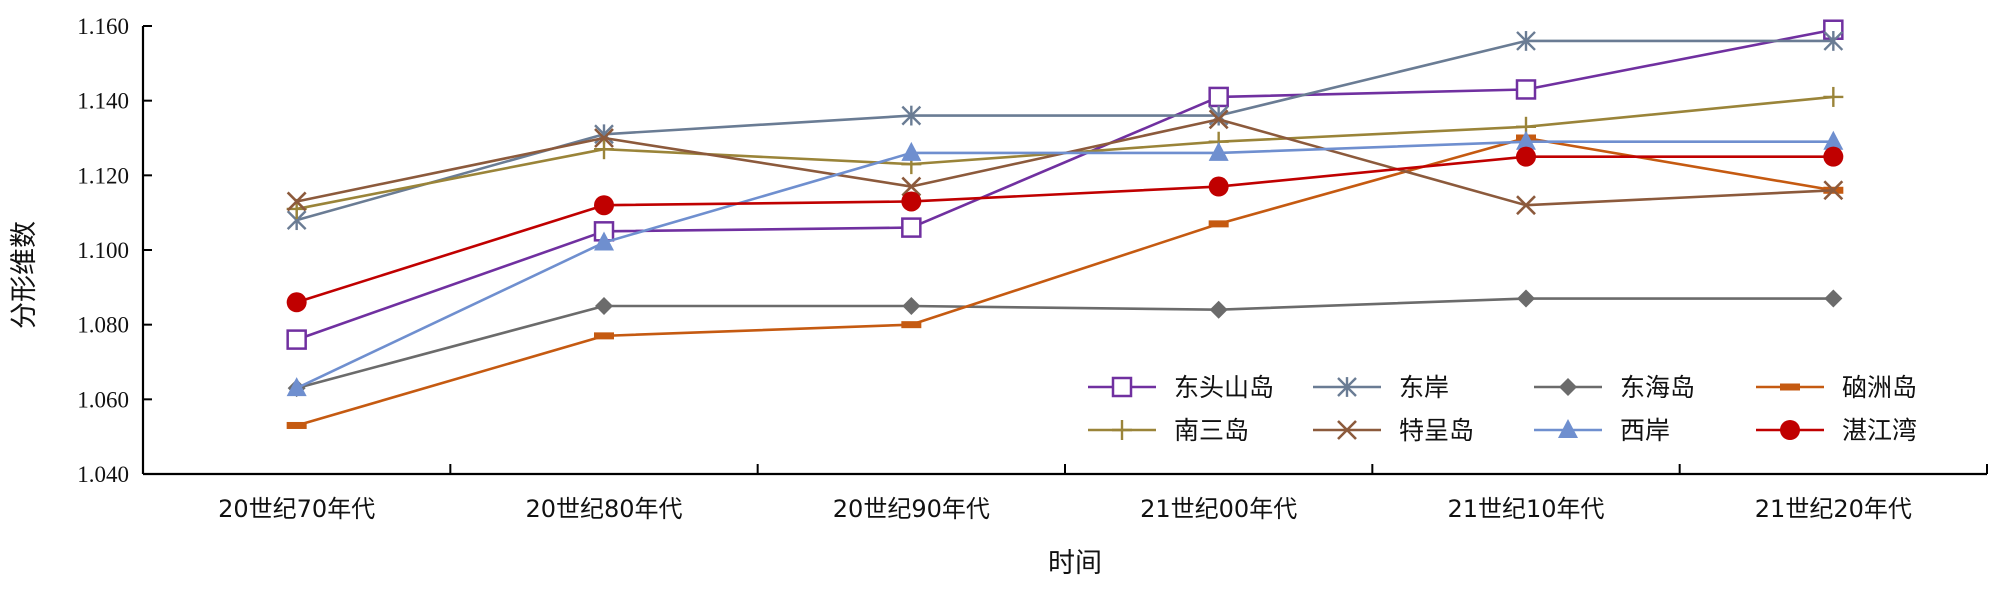 Image resolution: width=2008 pixels, height=590 pixels. I want to click on x-tick-label: 20世纪90年代, so click(911, 509).